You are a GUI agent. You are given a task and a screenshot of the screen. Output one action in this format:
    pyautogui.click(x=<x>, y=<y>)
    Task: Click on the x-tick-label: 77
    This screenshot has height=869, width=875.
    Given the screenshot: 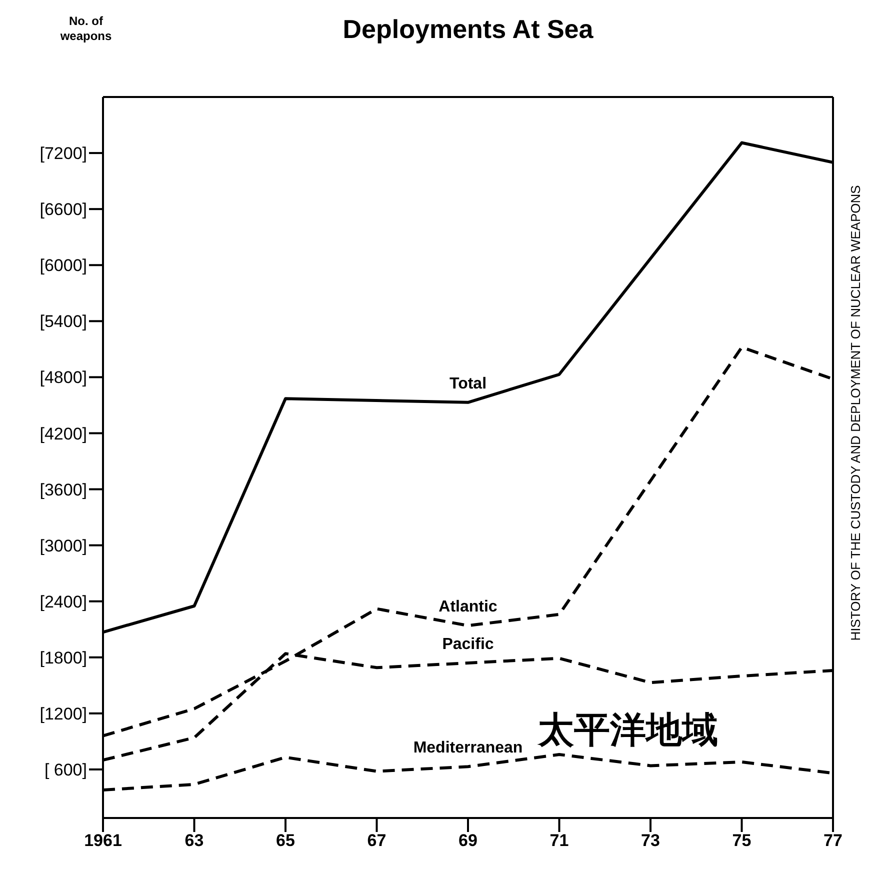 What is the action you would take?
    pyautogui.click(x=833, y=840)
    